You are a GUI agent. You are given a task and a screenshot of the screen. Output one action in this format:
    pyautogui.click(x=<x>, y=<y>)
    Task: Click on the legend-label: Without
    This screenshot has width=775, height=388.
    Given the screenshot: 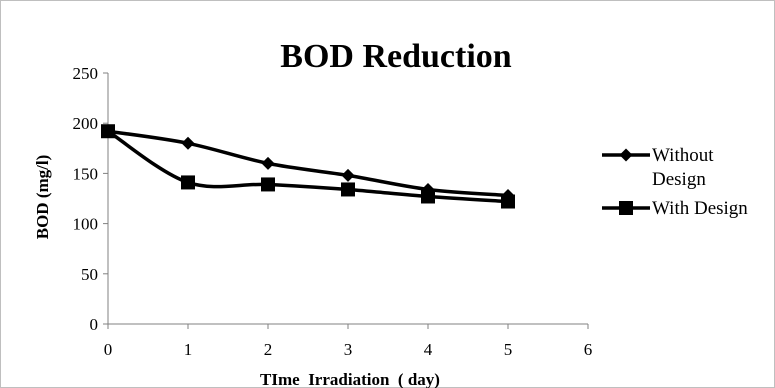 What is the action you would take?
    pyautogui.click(x=683, y=155)
    